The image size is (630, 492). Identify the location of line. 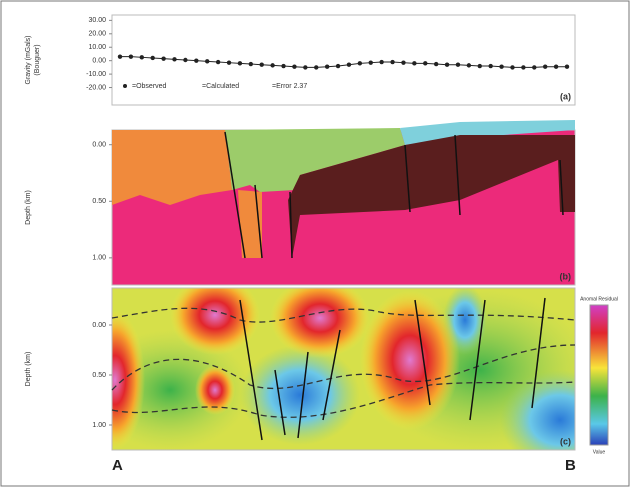
(343, 62).